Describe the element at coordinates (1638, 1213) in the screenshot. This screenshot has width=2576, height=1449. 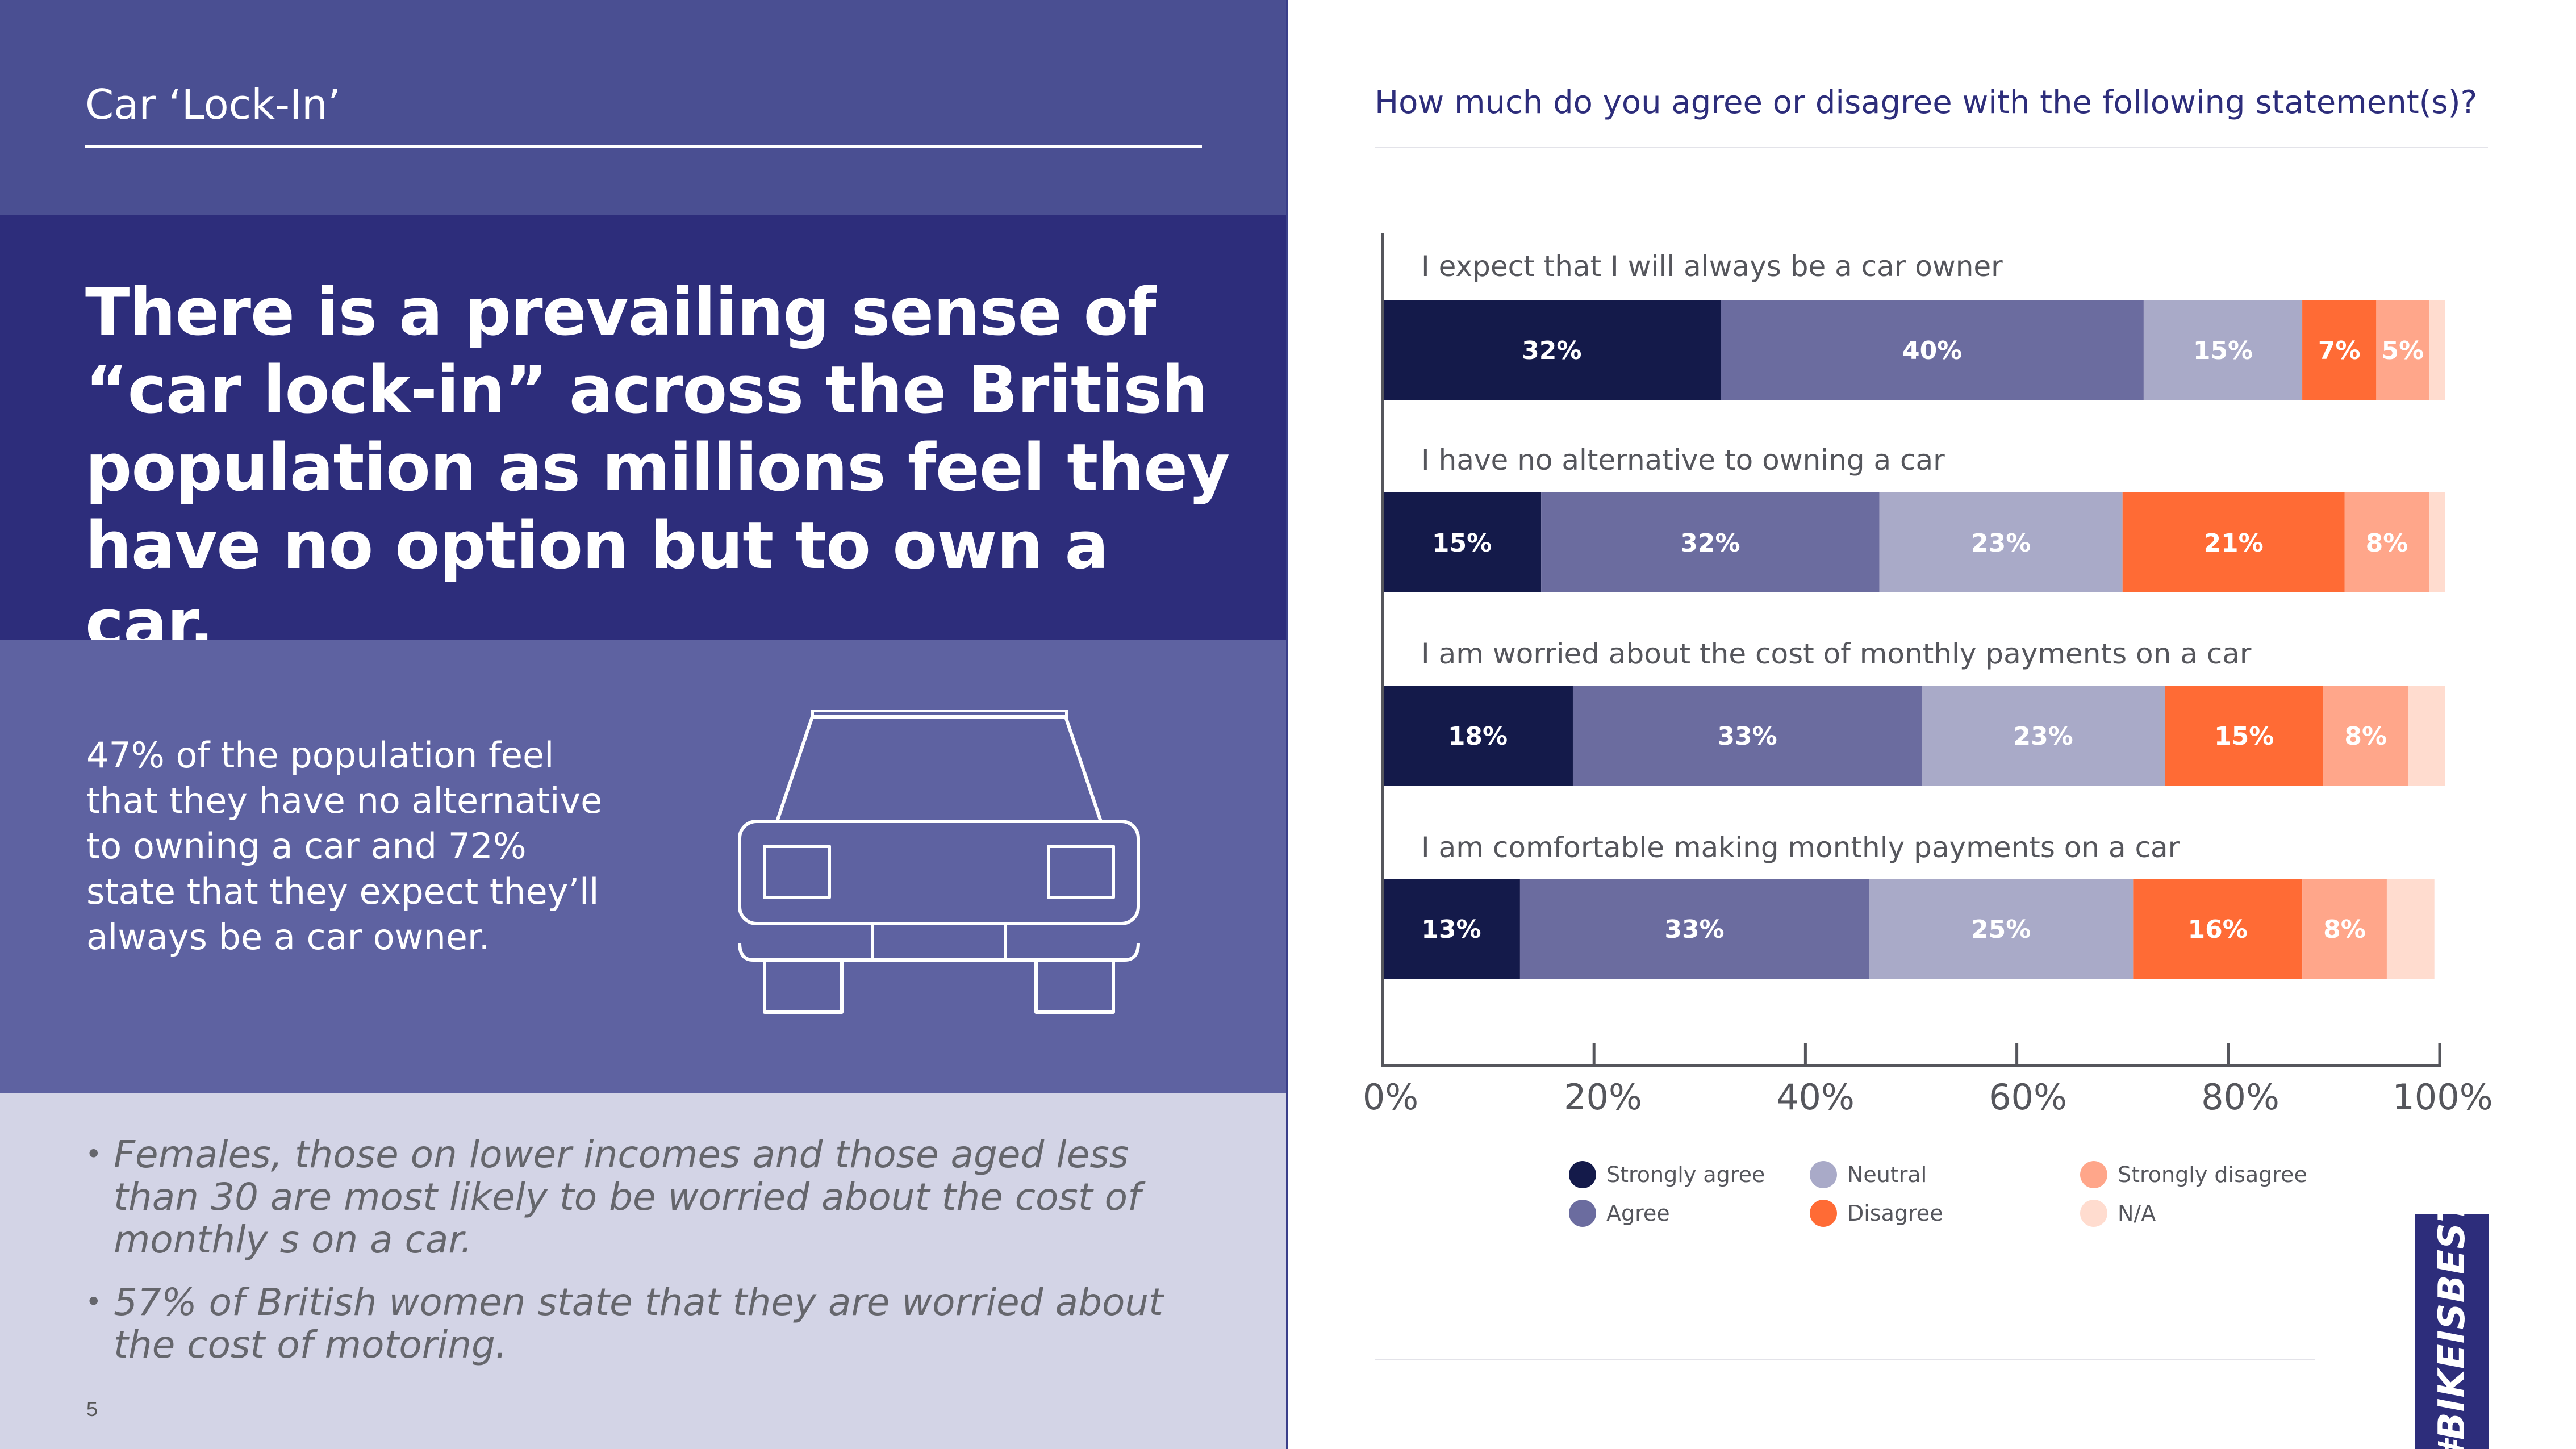
I see `legend-label: Agree` at that location.